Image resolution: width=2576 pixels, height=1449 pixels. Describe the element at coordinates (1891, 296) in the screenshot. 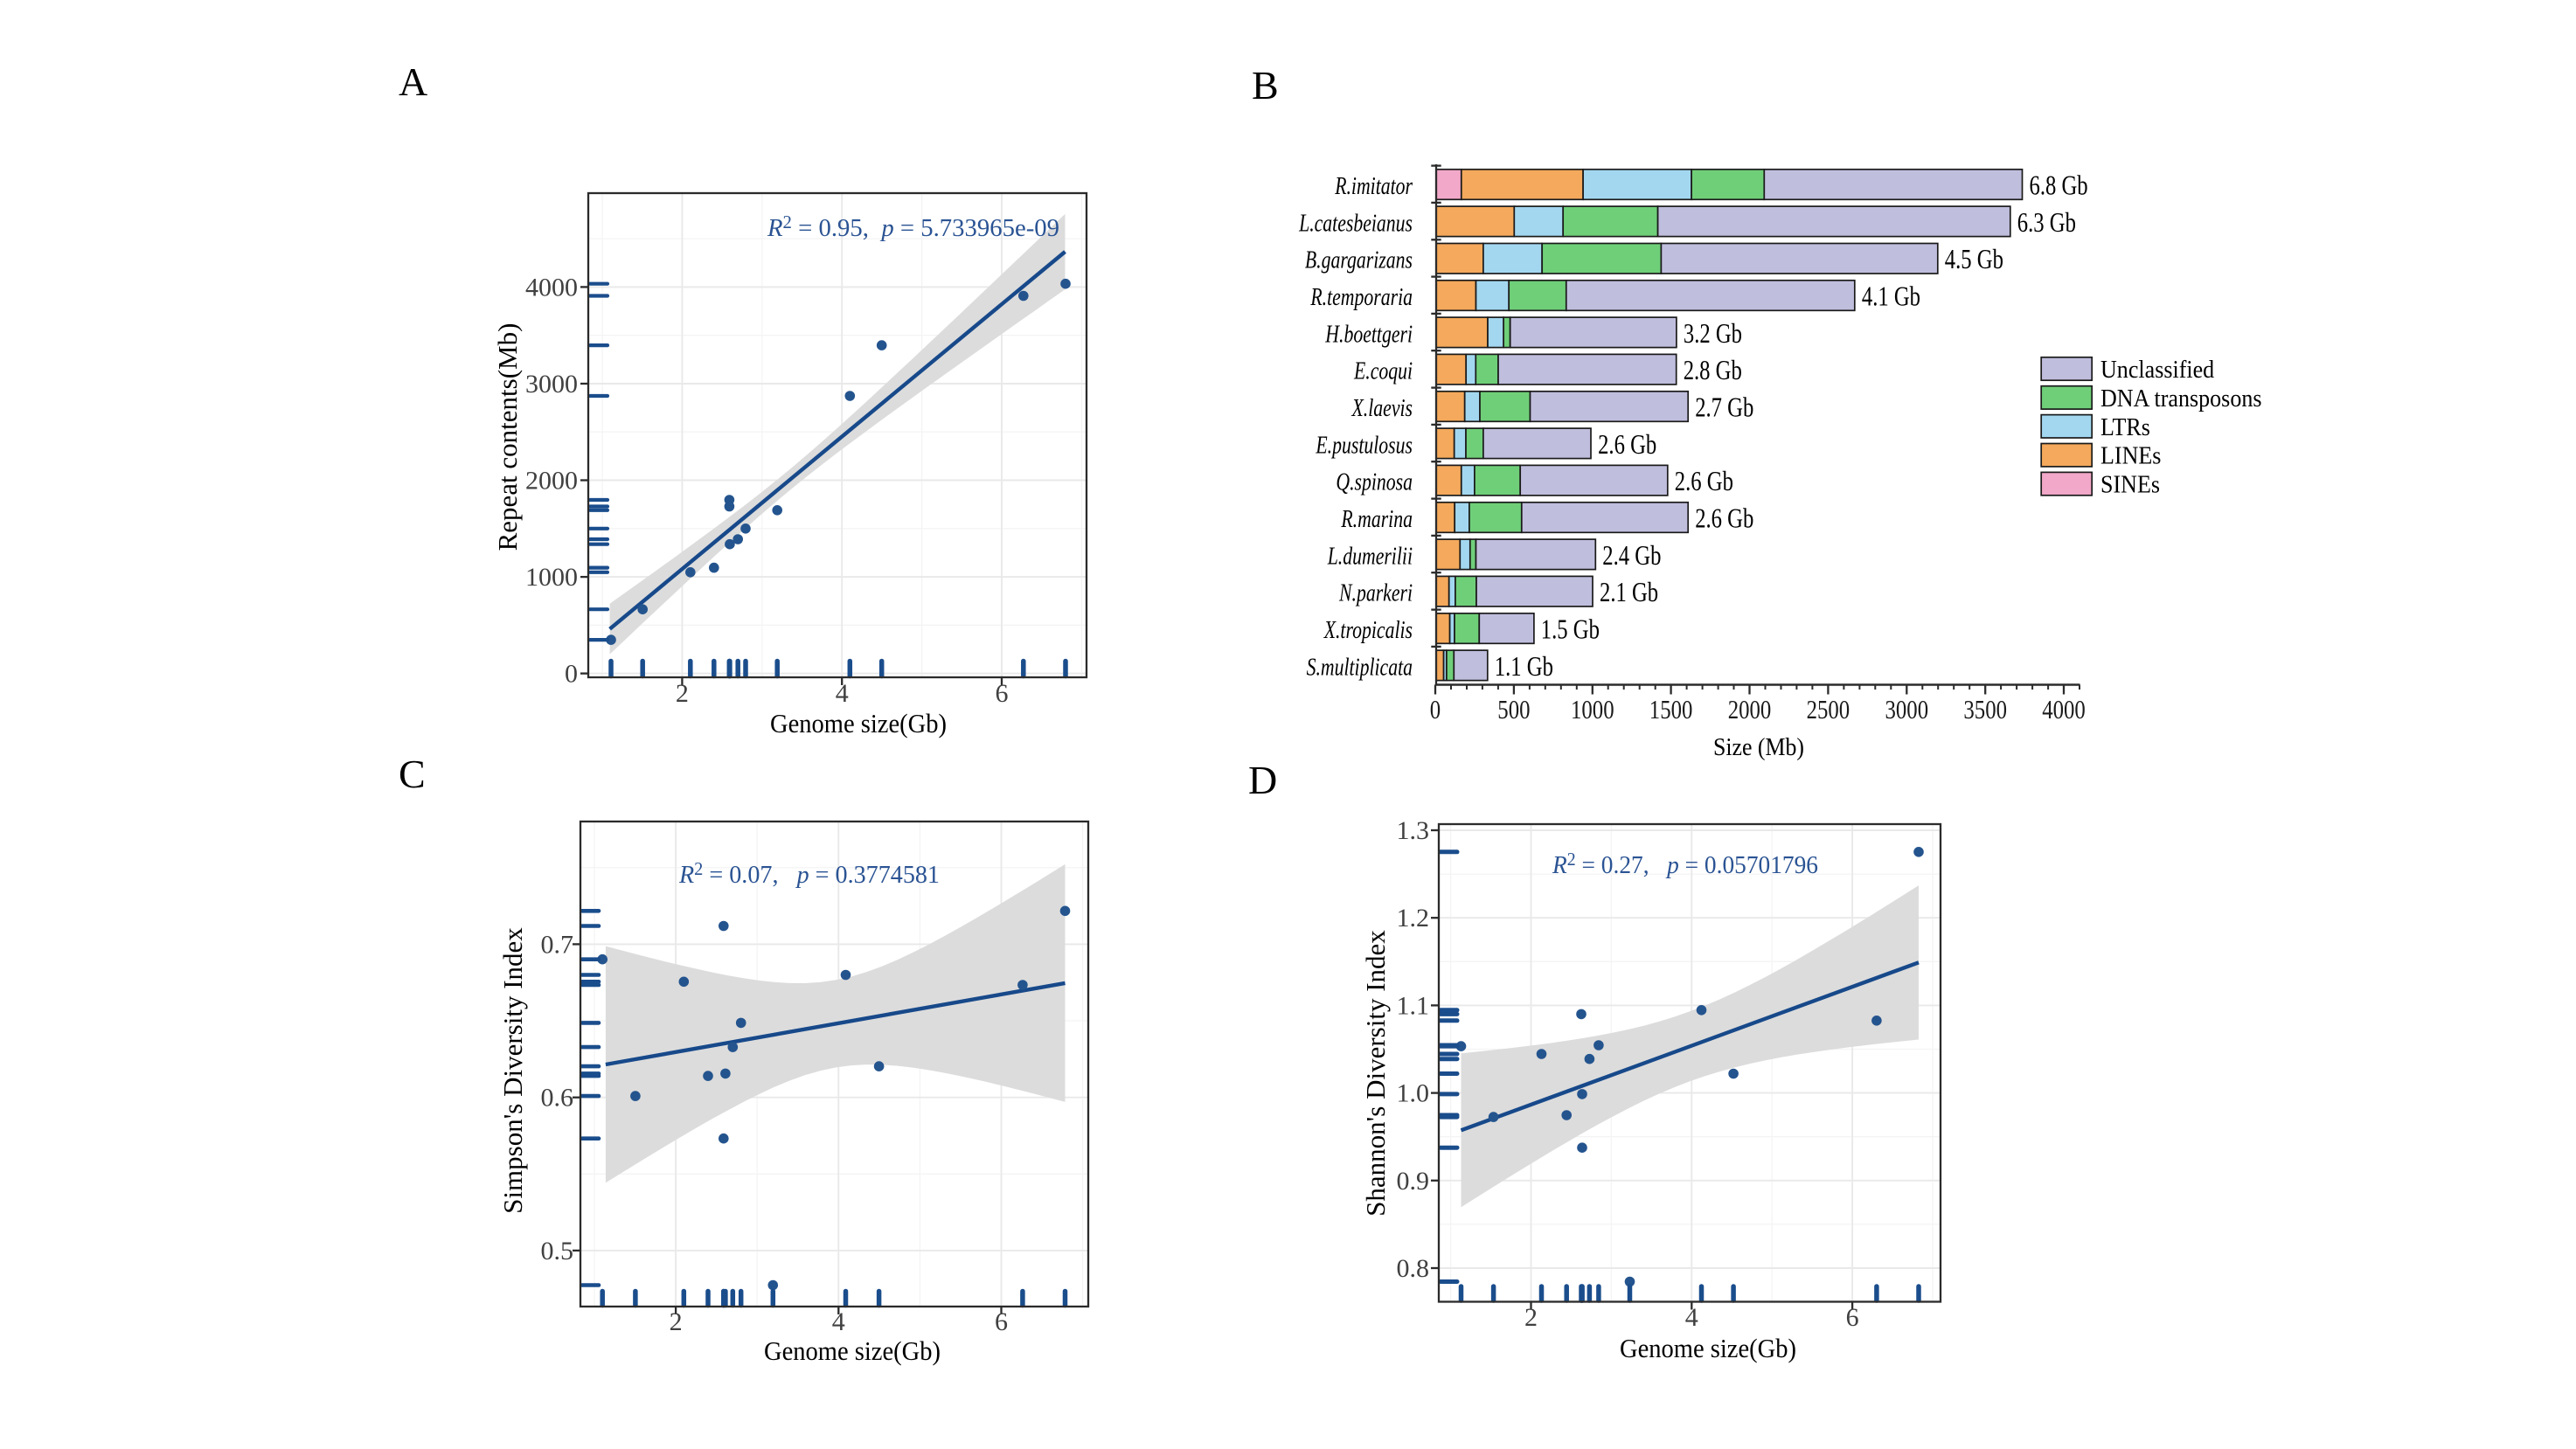

I see `svg-text: 4.1 Gb` at that location.